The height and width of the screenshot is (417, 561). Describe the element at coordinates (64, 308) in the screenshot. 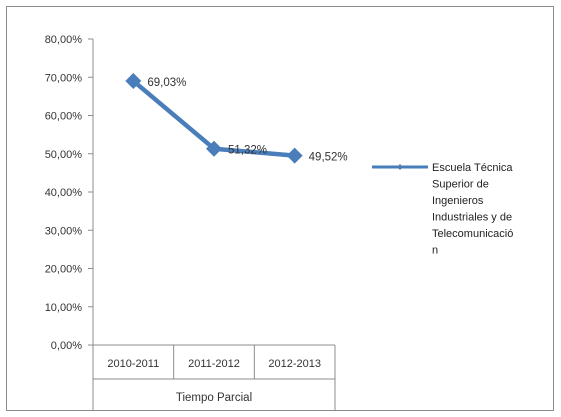

I see `y-tick-label: 10,00%` at that location.